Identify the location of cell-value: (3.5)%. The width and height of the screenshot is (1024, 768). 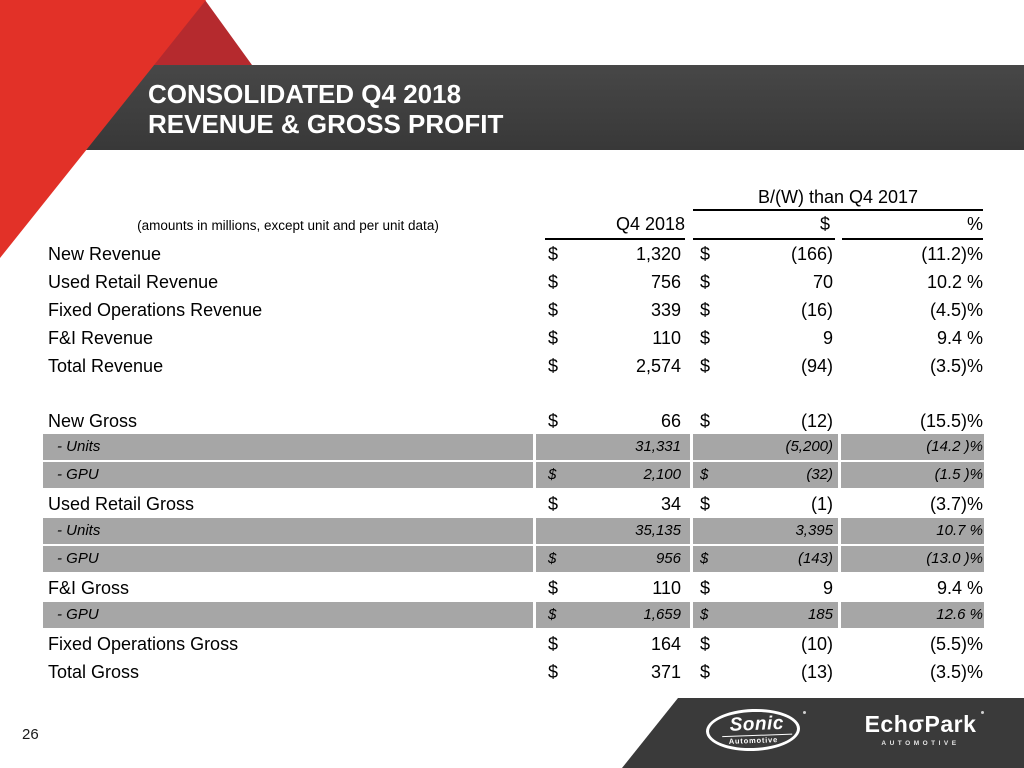
(956, 672).